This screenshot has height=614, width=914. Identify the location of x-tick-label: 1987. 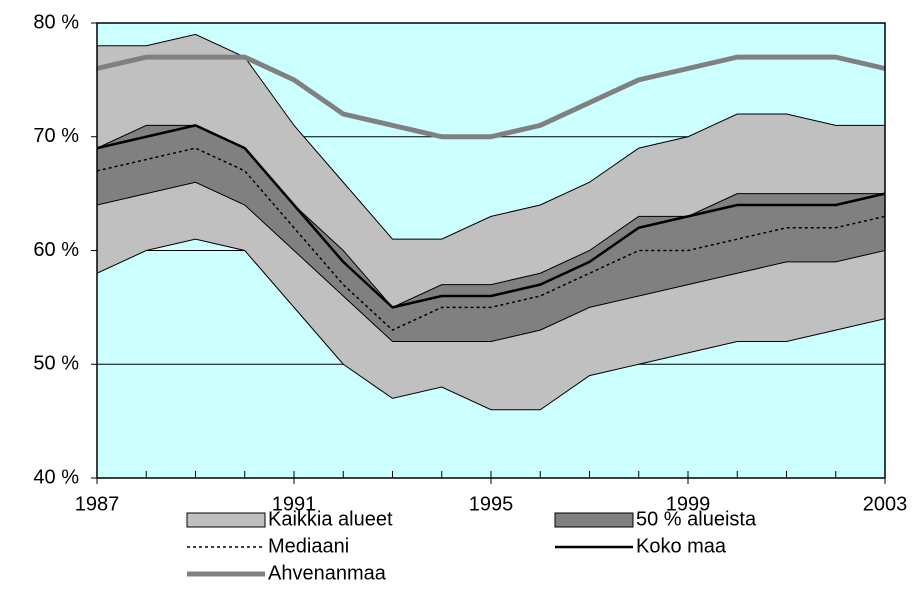
(97, 504).